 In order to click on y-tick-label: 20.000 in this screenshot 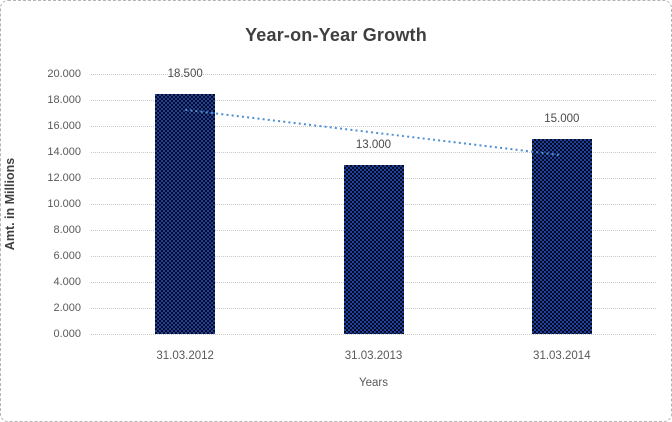, I will do `click(64, 74)`.